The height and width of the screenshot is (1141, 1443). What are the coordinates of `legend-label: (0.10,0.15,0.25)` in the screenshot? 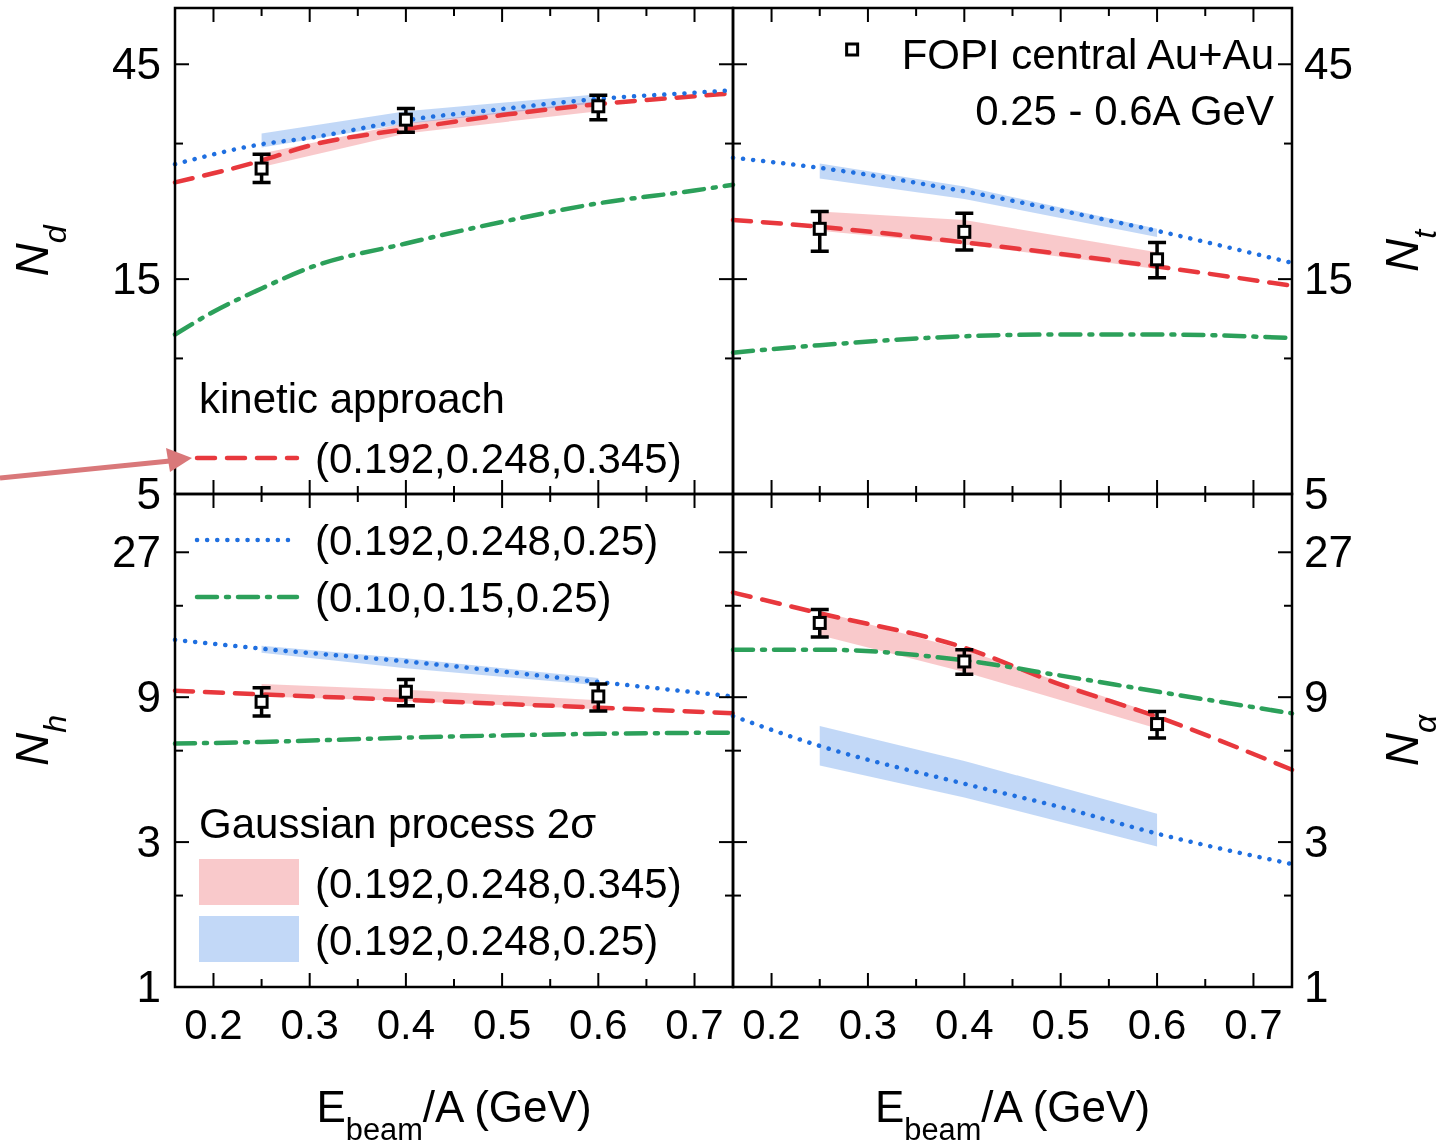 It's located at (463, 597).